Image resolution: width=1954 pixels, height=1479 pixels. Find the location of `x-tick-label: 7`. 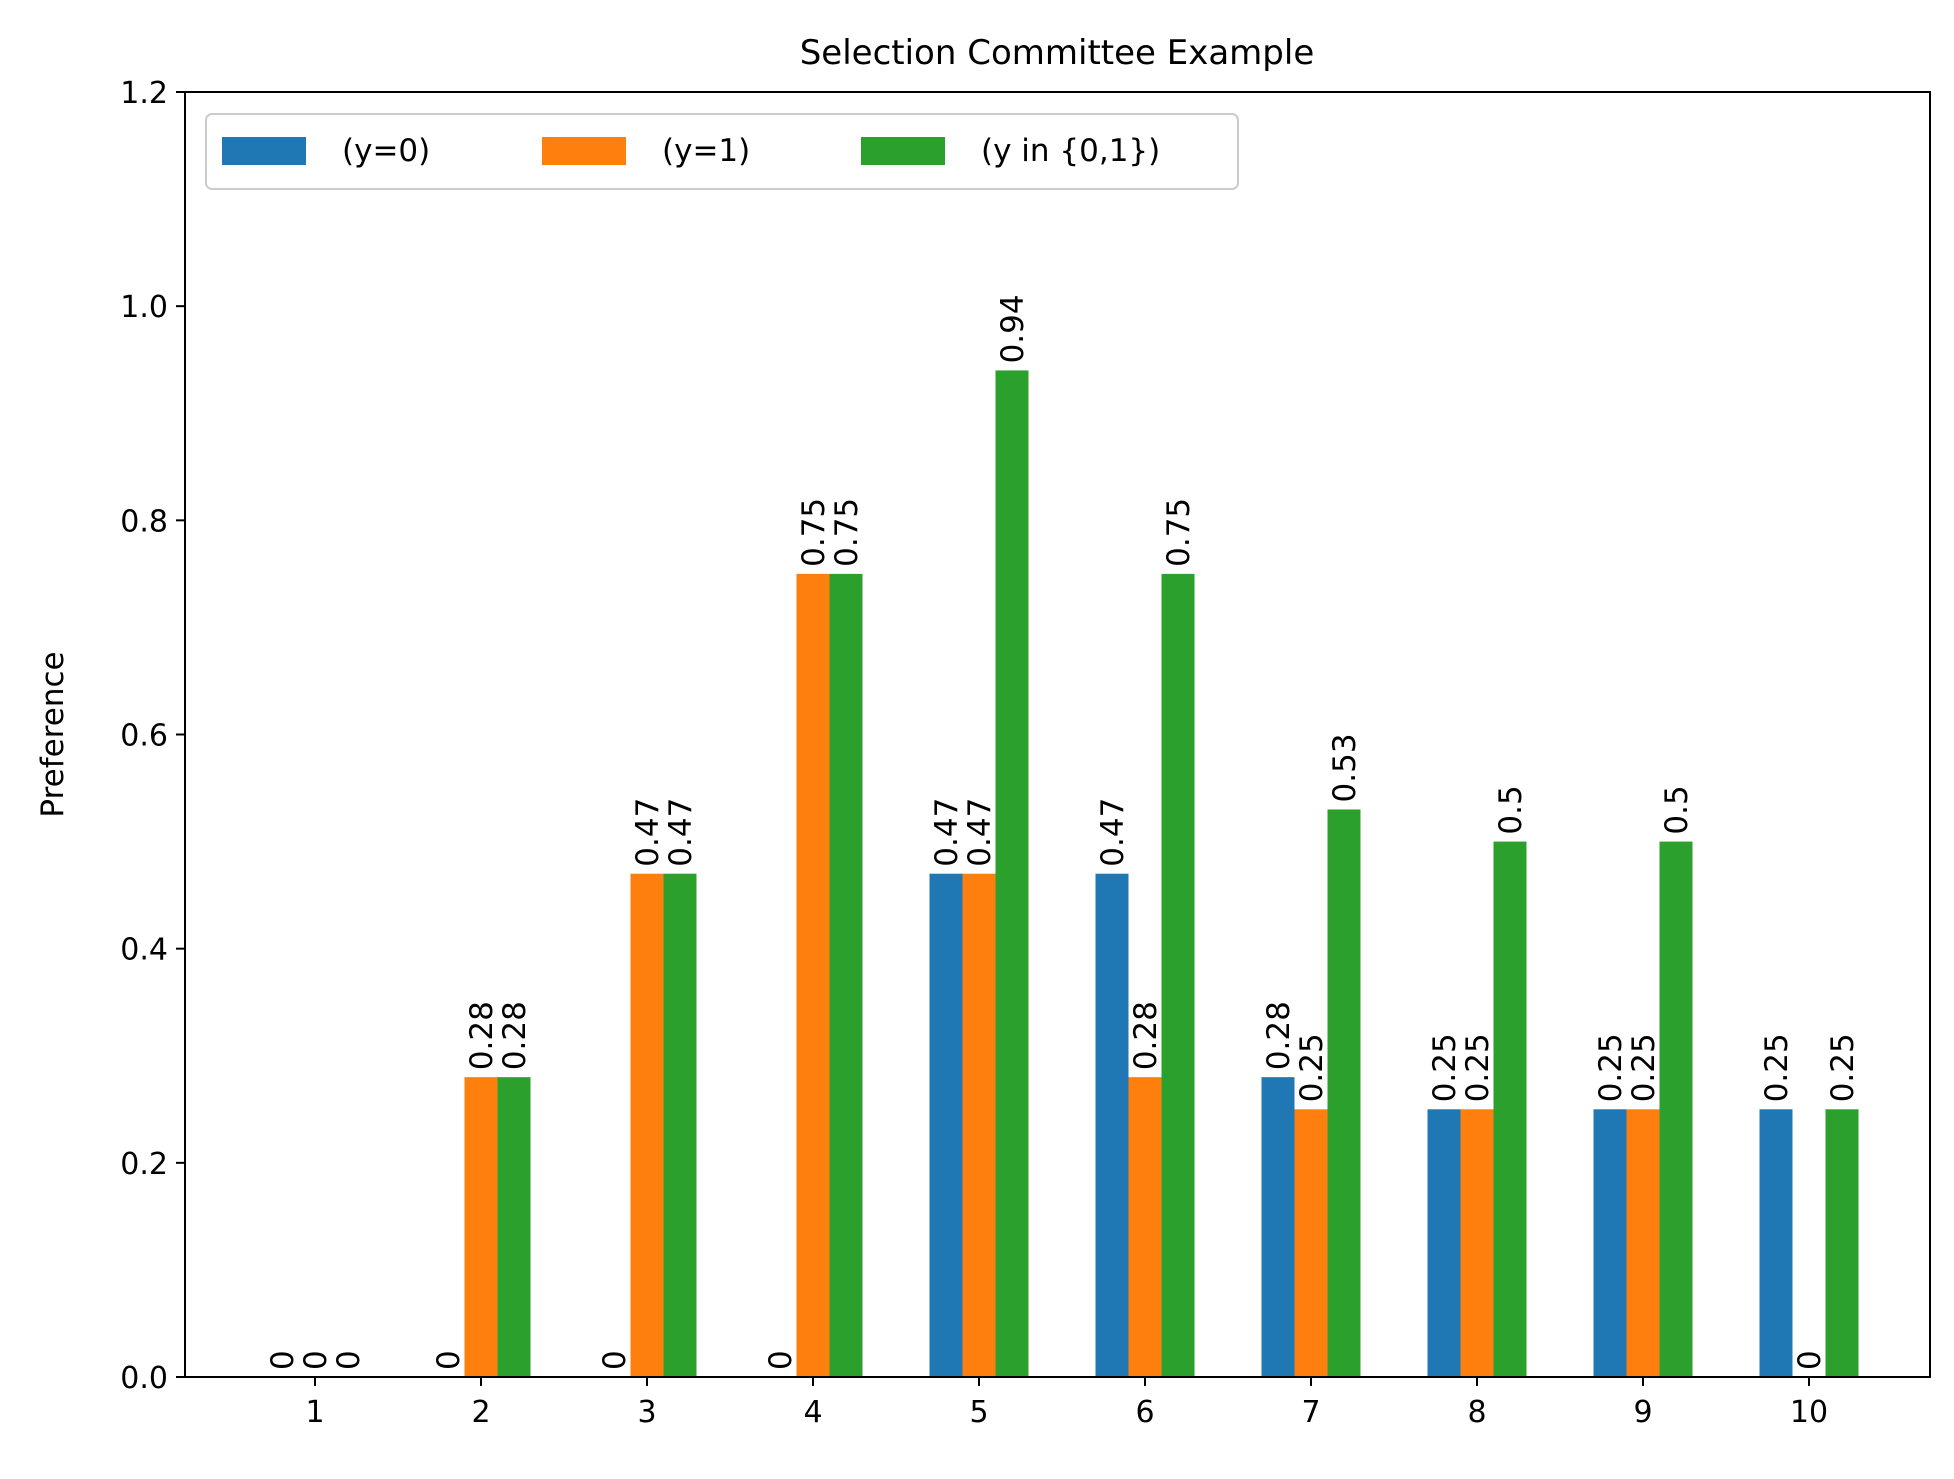

x-tick-label: 7 is located at coordinates (1310, 1412).